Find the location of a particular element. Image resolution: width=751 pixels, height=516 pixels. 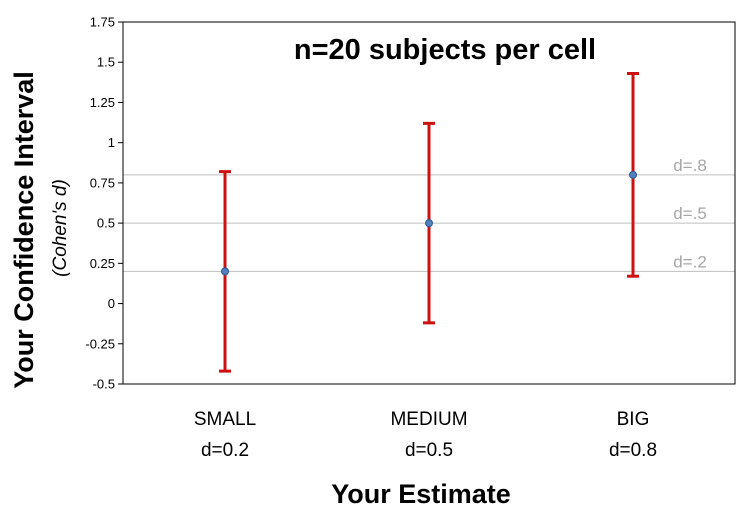

y-tick-label: -0.25 is located at coordinates (100, 343).